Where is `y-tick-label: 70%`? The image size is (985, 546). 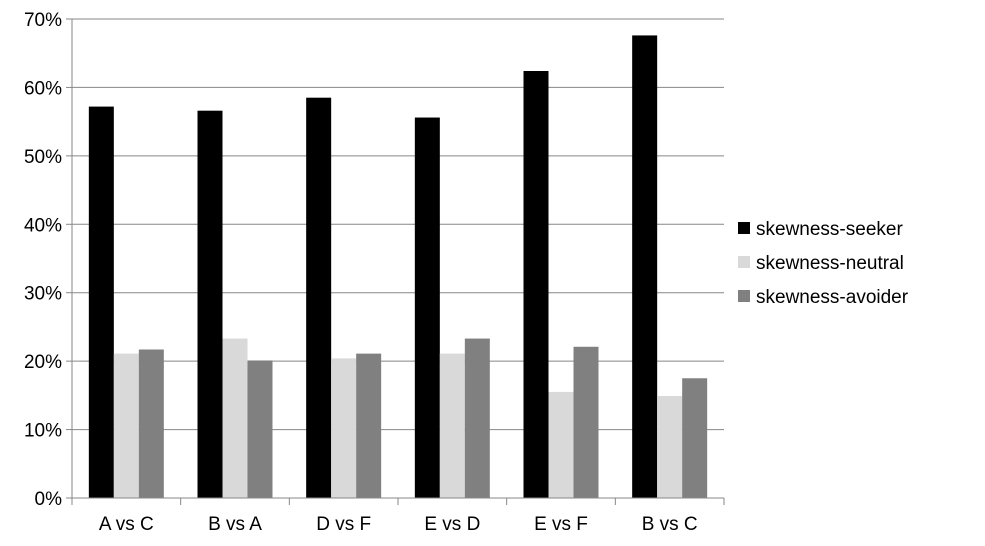 y-tick-label: 70% is located at coordinates (43, 20).